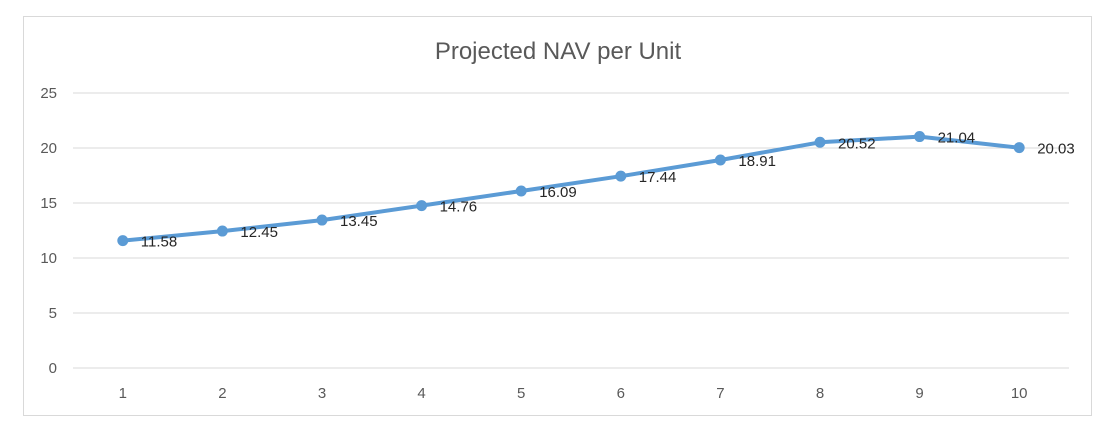 The image size is (1117, 447). What do you see at coordinates (658, 177) in the screenshot?
I see `data-label: 17.44` at bounding box center [658, 177].